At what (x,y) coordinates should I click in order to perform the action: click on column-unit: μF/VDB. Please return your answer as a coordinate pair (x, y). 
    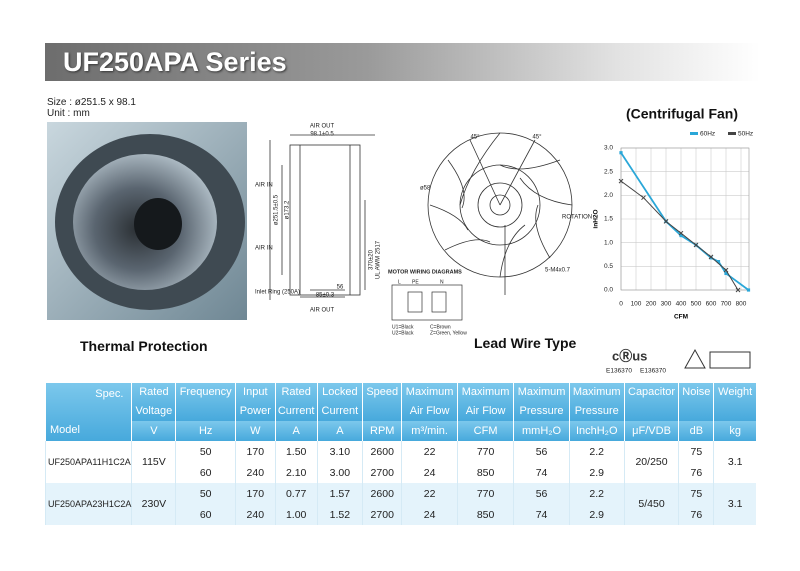
    Looking at the image, I should click on (651, 431).